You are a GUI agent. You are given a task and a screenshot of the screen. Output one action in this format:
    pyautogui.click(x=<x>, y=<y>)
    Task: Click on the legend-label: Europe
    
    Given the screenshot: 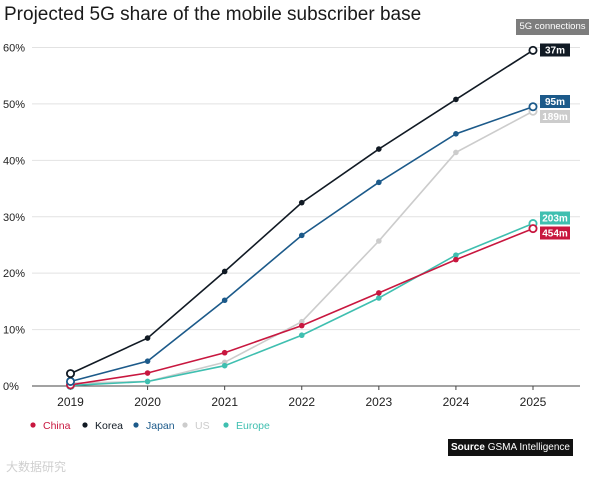 What is the action you would take?
    pyautogui.click(x=253, y=426)
    